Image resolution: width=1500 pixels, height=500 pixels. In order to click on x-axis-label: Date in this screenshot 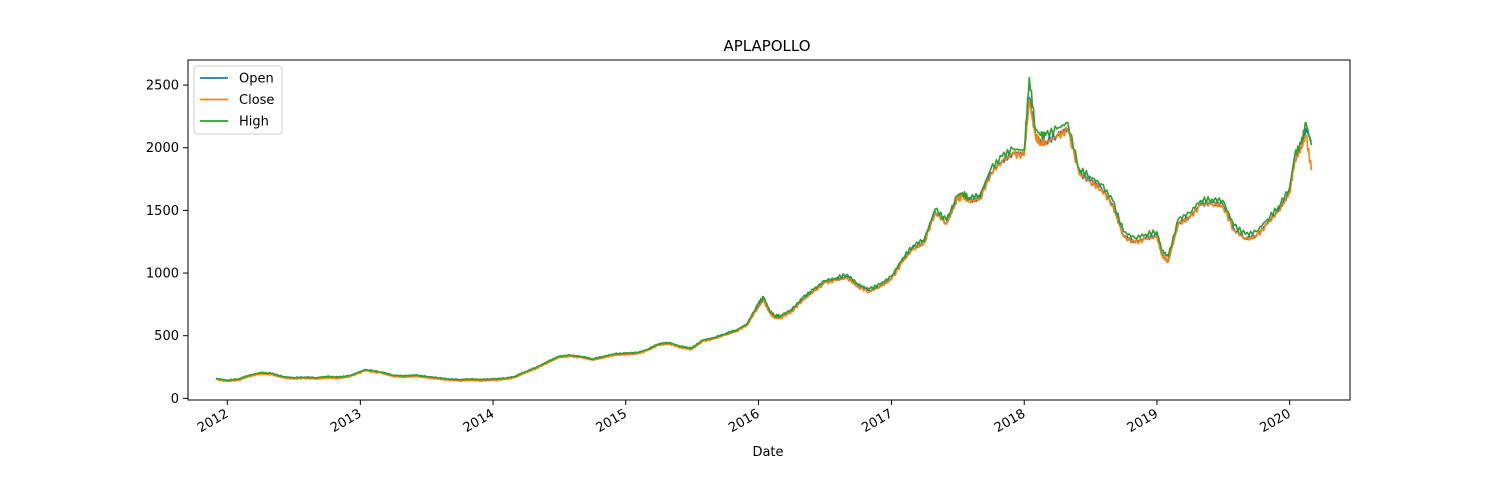, I will do `click(767, 452)`.